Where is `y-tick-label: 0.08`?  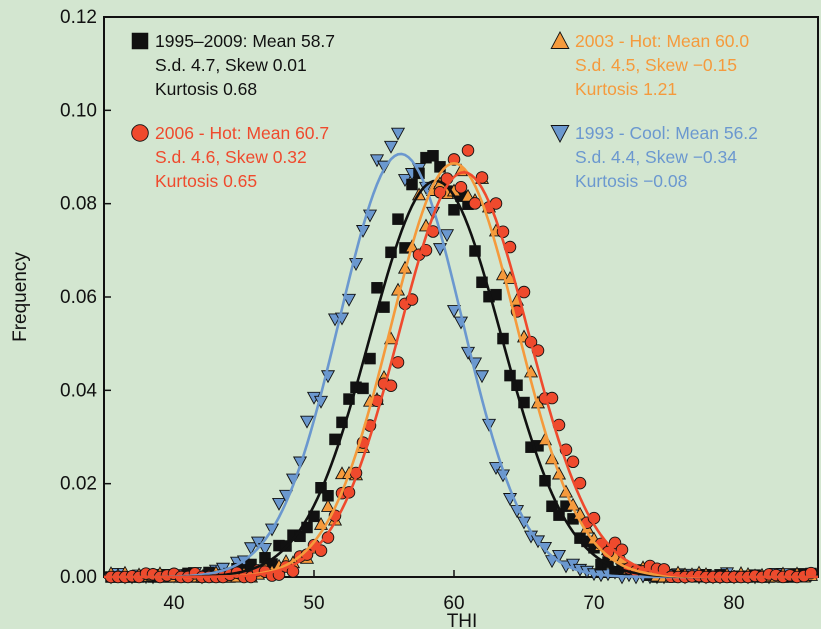 y-tick-label: 0.08 is located at coordinates (78, 204).